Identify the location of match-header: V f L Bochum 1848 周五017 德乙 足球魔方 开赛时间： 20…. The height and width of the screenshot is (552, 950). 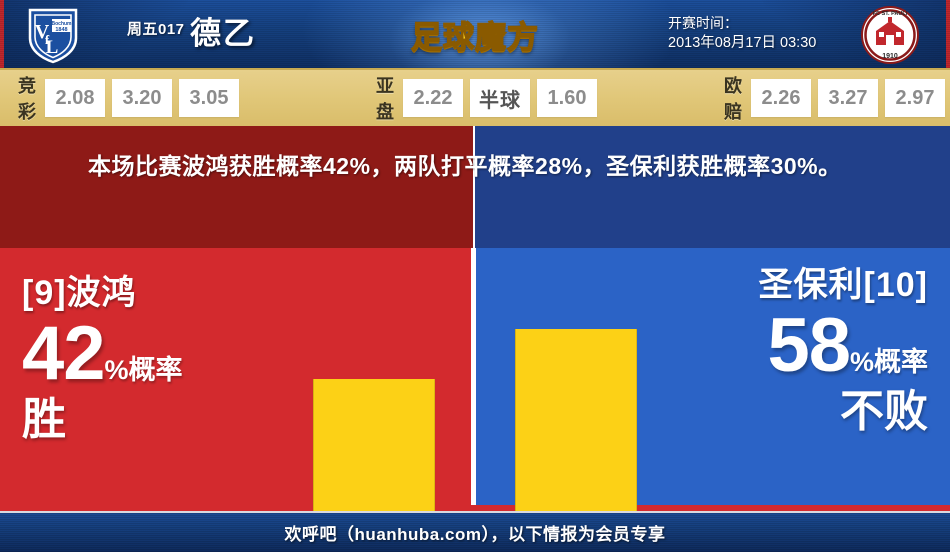
(475, 34).